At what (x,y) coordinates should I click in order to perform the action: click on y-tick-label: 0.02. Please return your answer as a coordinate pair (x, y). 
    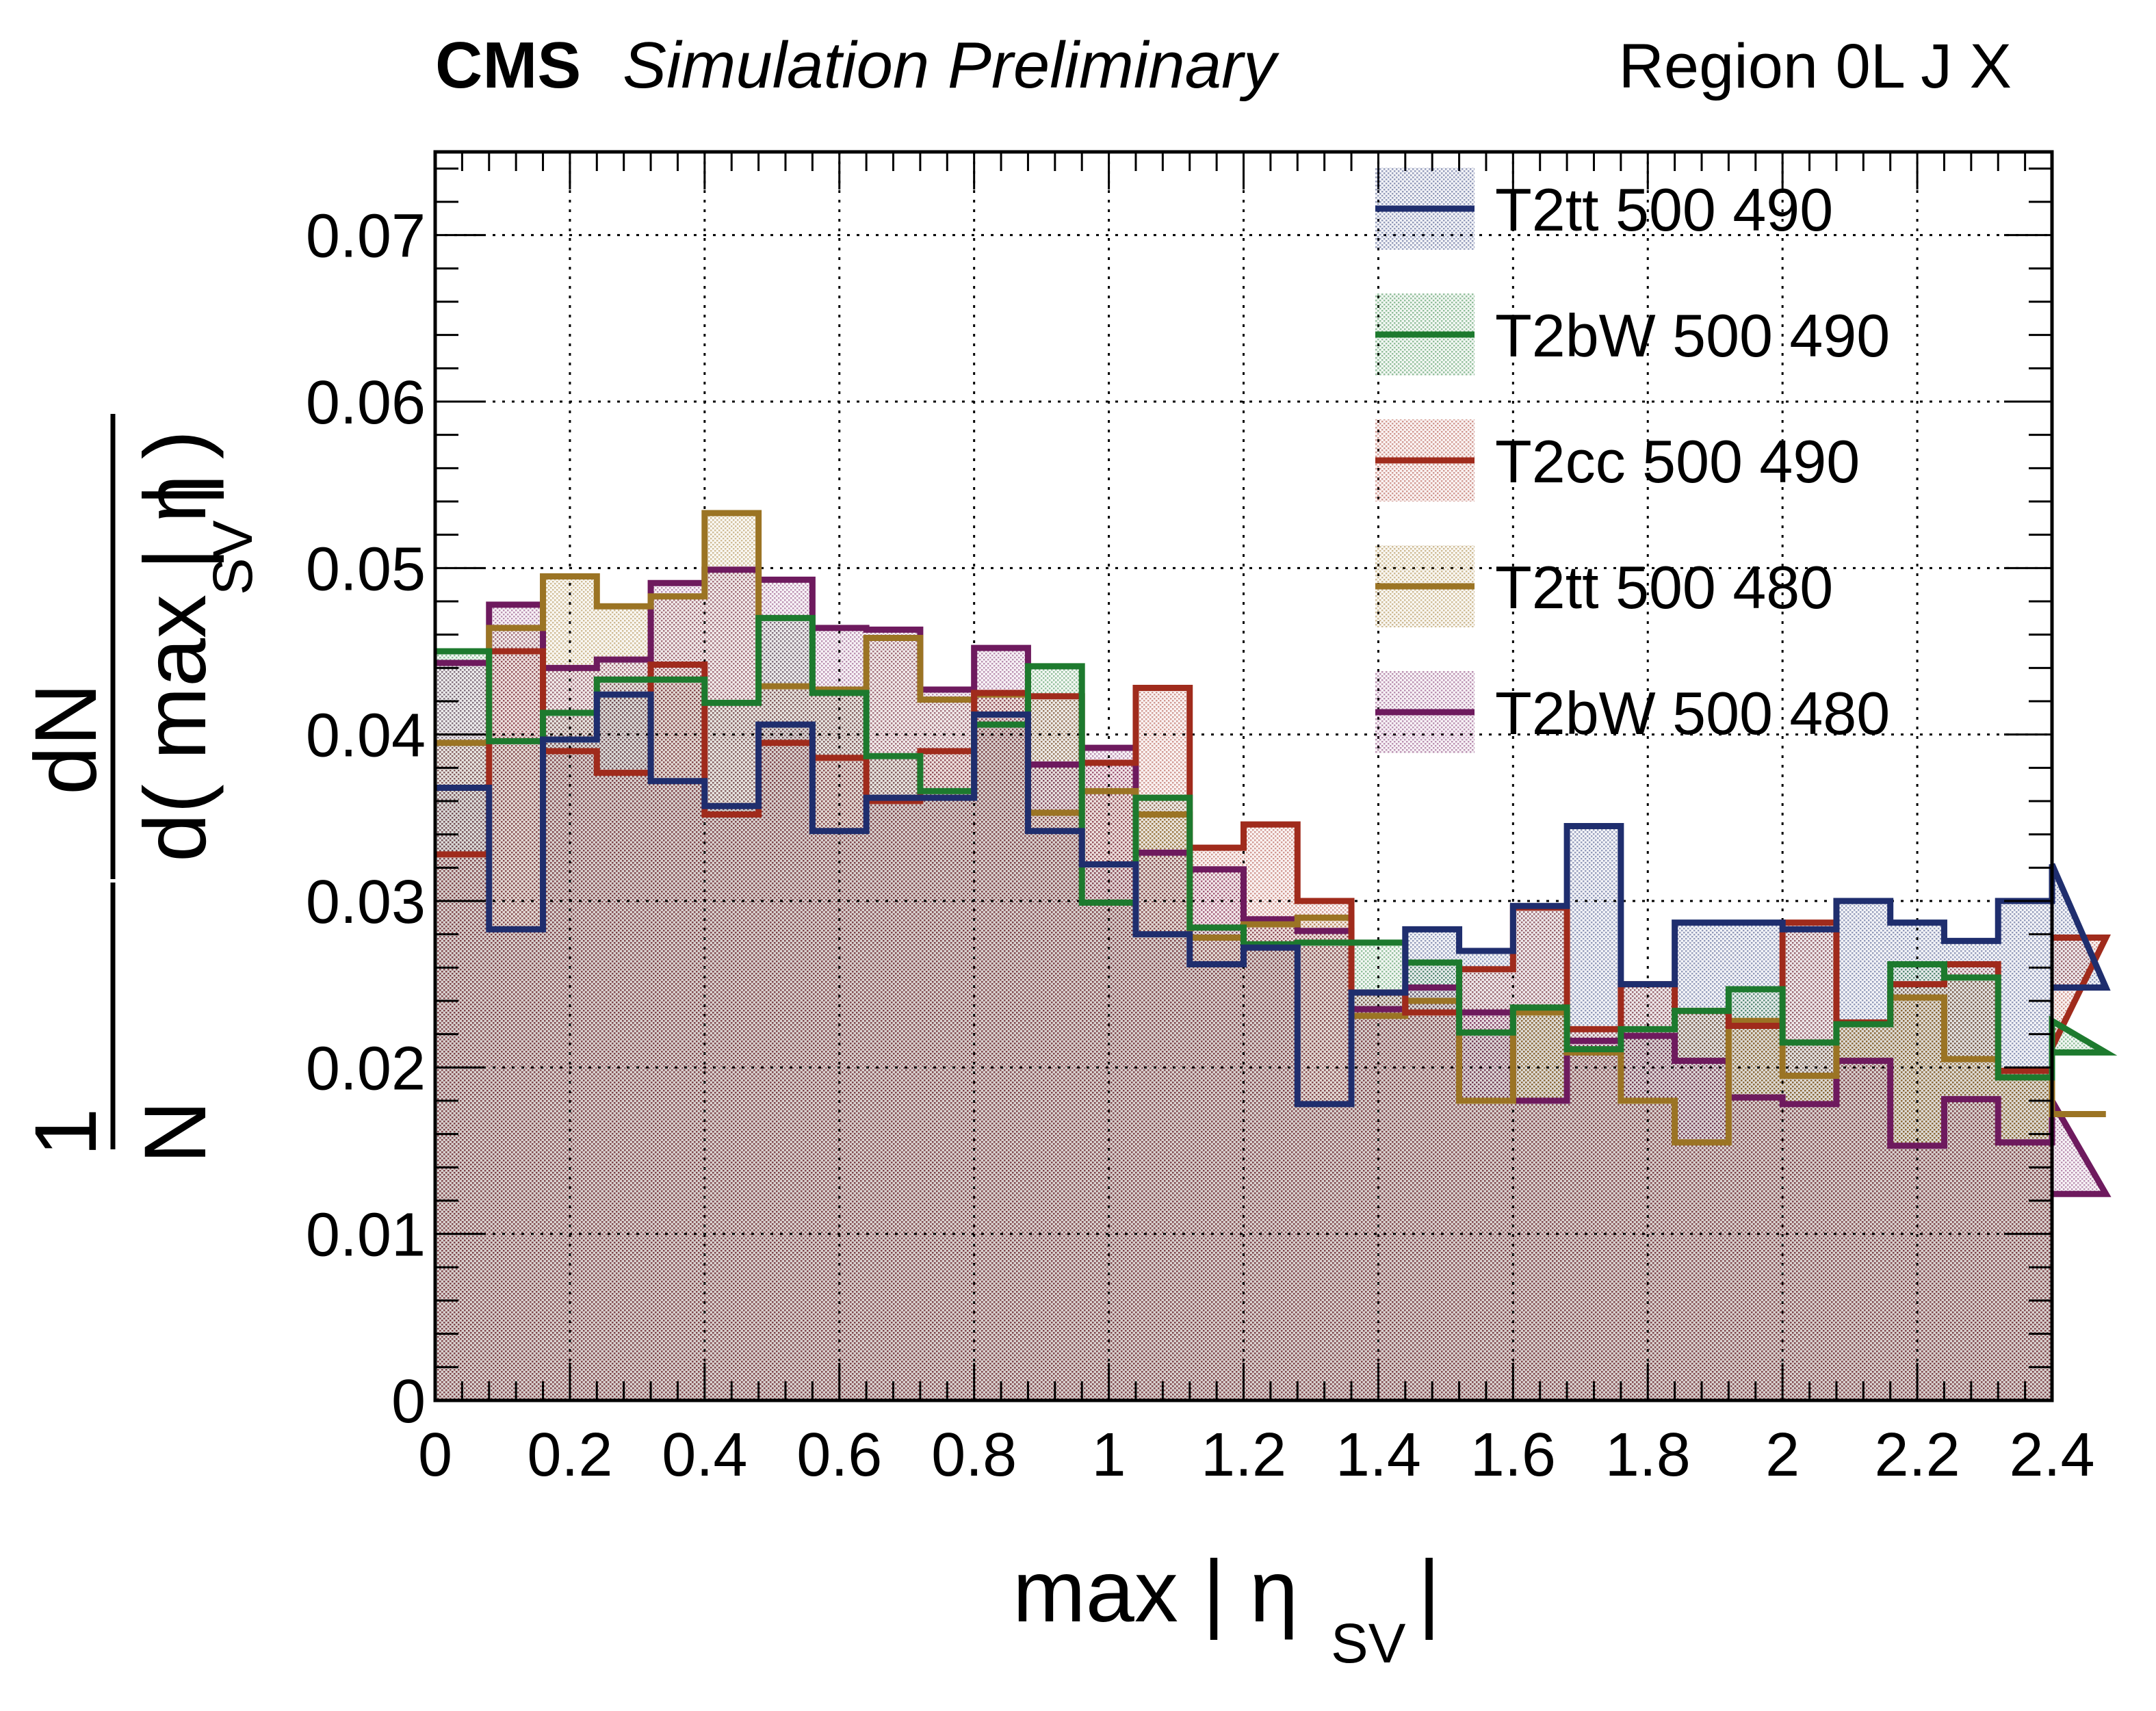
    Looking at the image, I should click on (366, 1068).